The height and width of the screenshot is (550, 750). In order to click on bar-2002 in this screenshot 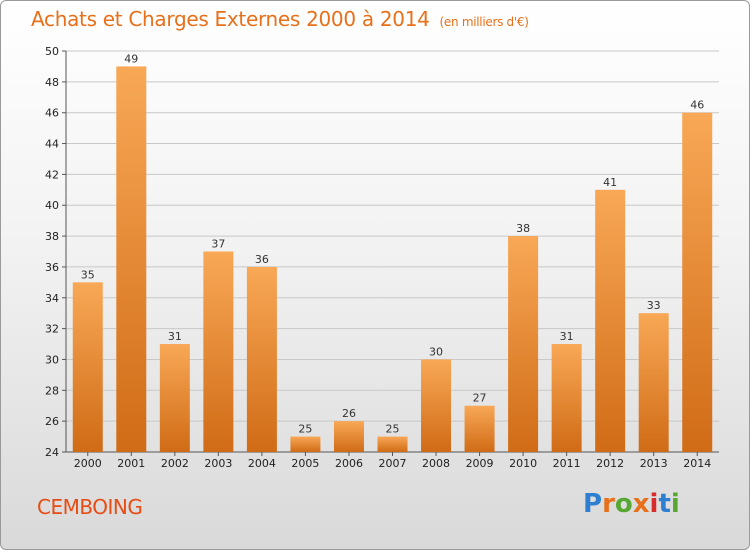, I will do `click(174, 398)`.